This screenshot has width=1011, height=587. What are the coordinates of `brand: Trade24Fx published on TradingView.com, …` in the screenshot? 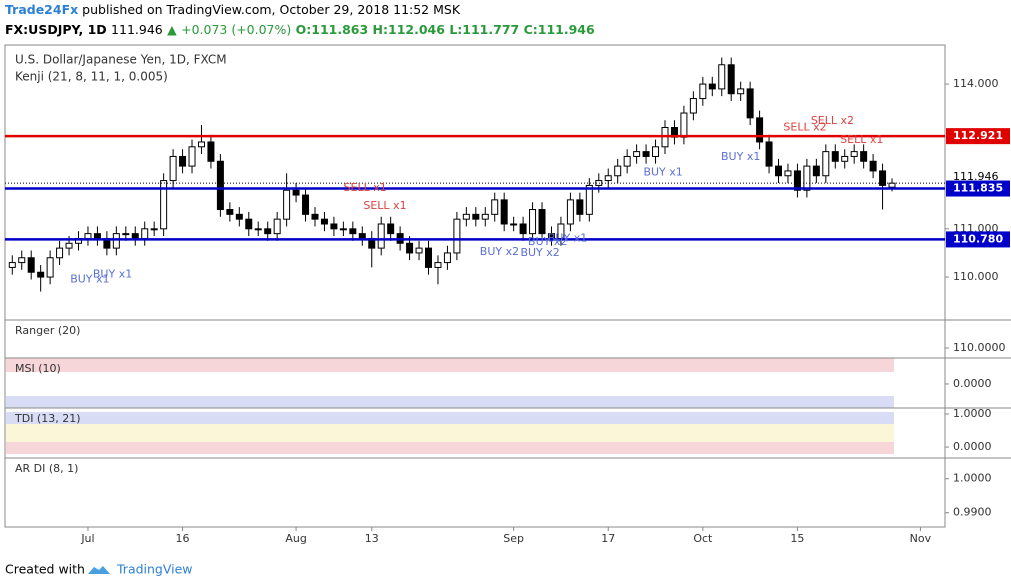 It's located at (233, 9).